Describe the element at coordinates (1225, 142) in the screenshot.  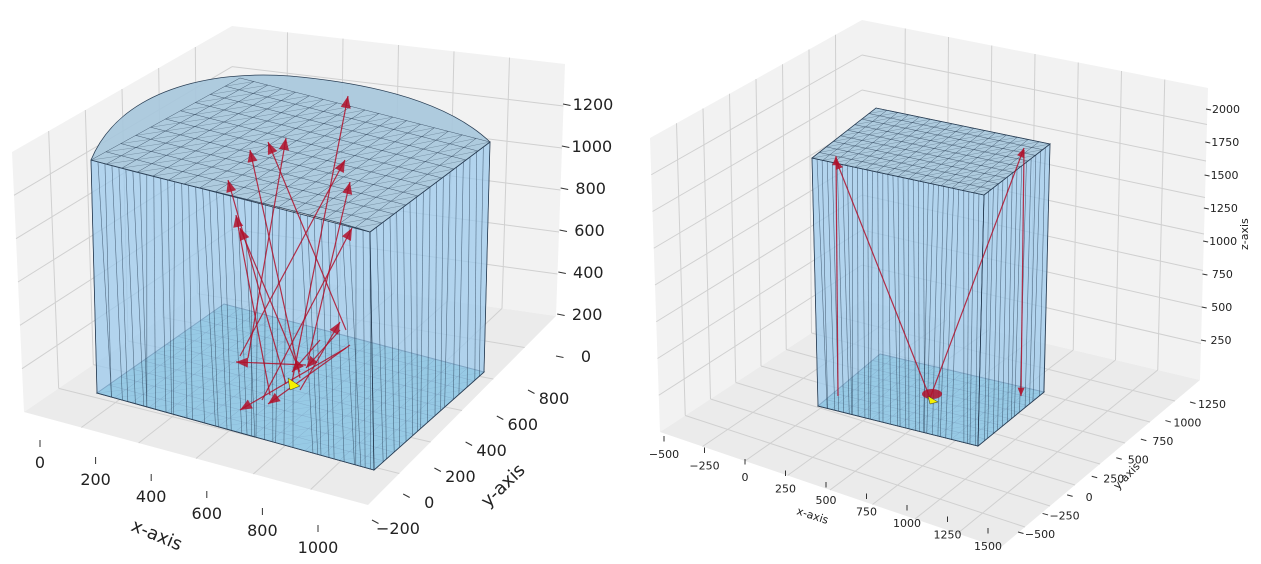
I see `tick-label: 1750` at that location.